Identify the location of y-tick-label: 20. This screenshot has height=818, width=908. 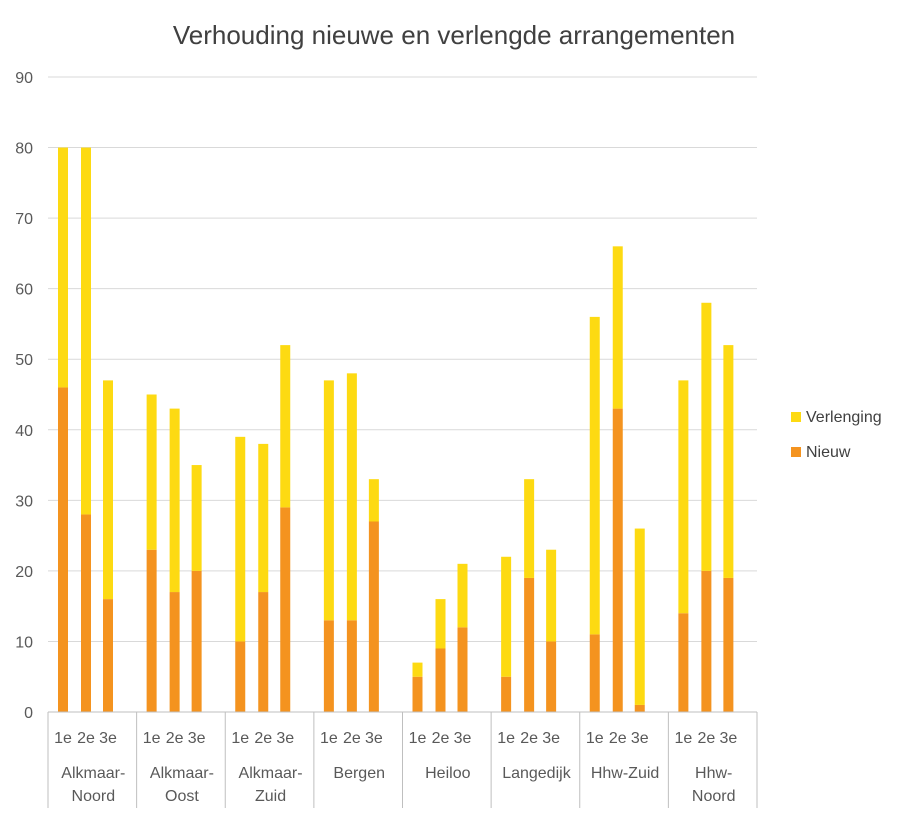
(24, 572).